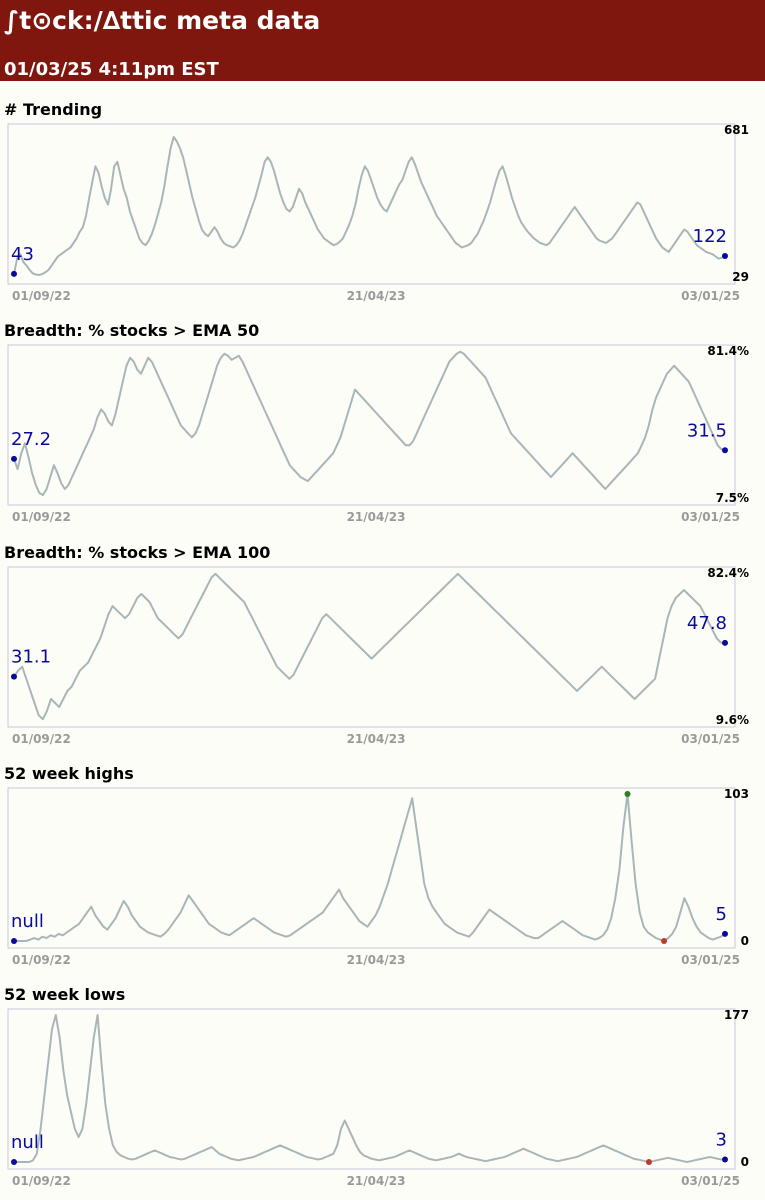  What do you see at coordinates (728, 351) in the screenshot?
I see `y-max-label: 81.4%` at bounding box center [728, 351].